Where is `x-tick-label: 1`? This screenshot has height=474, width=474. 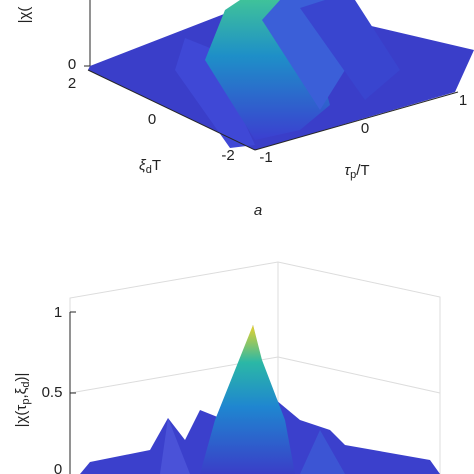
x-tick-label: 1 is located at coordinates (463, 100).